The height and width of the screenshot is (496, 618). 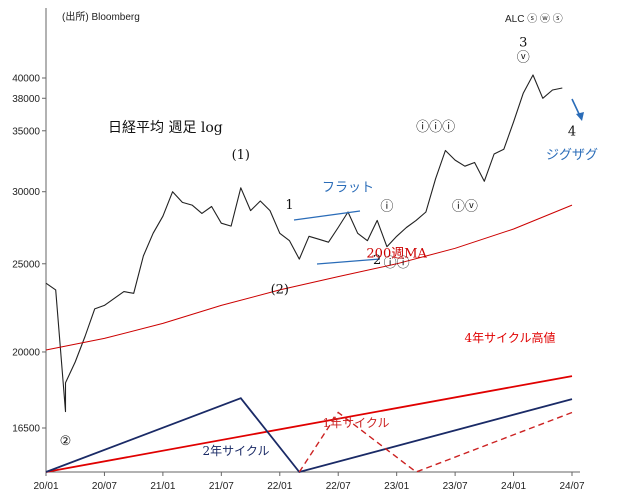 I want to click on annotation-label: 2, so click(x=377, y=260).